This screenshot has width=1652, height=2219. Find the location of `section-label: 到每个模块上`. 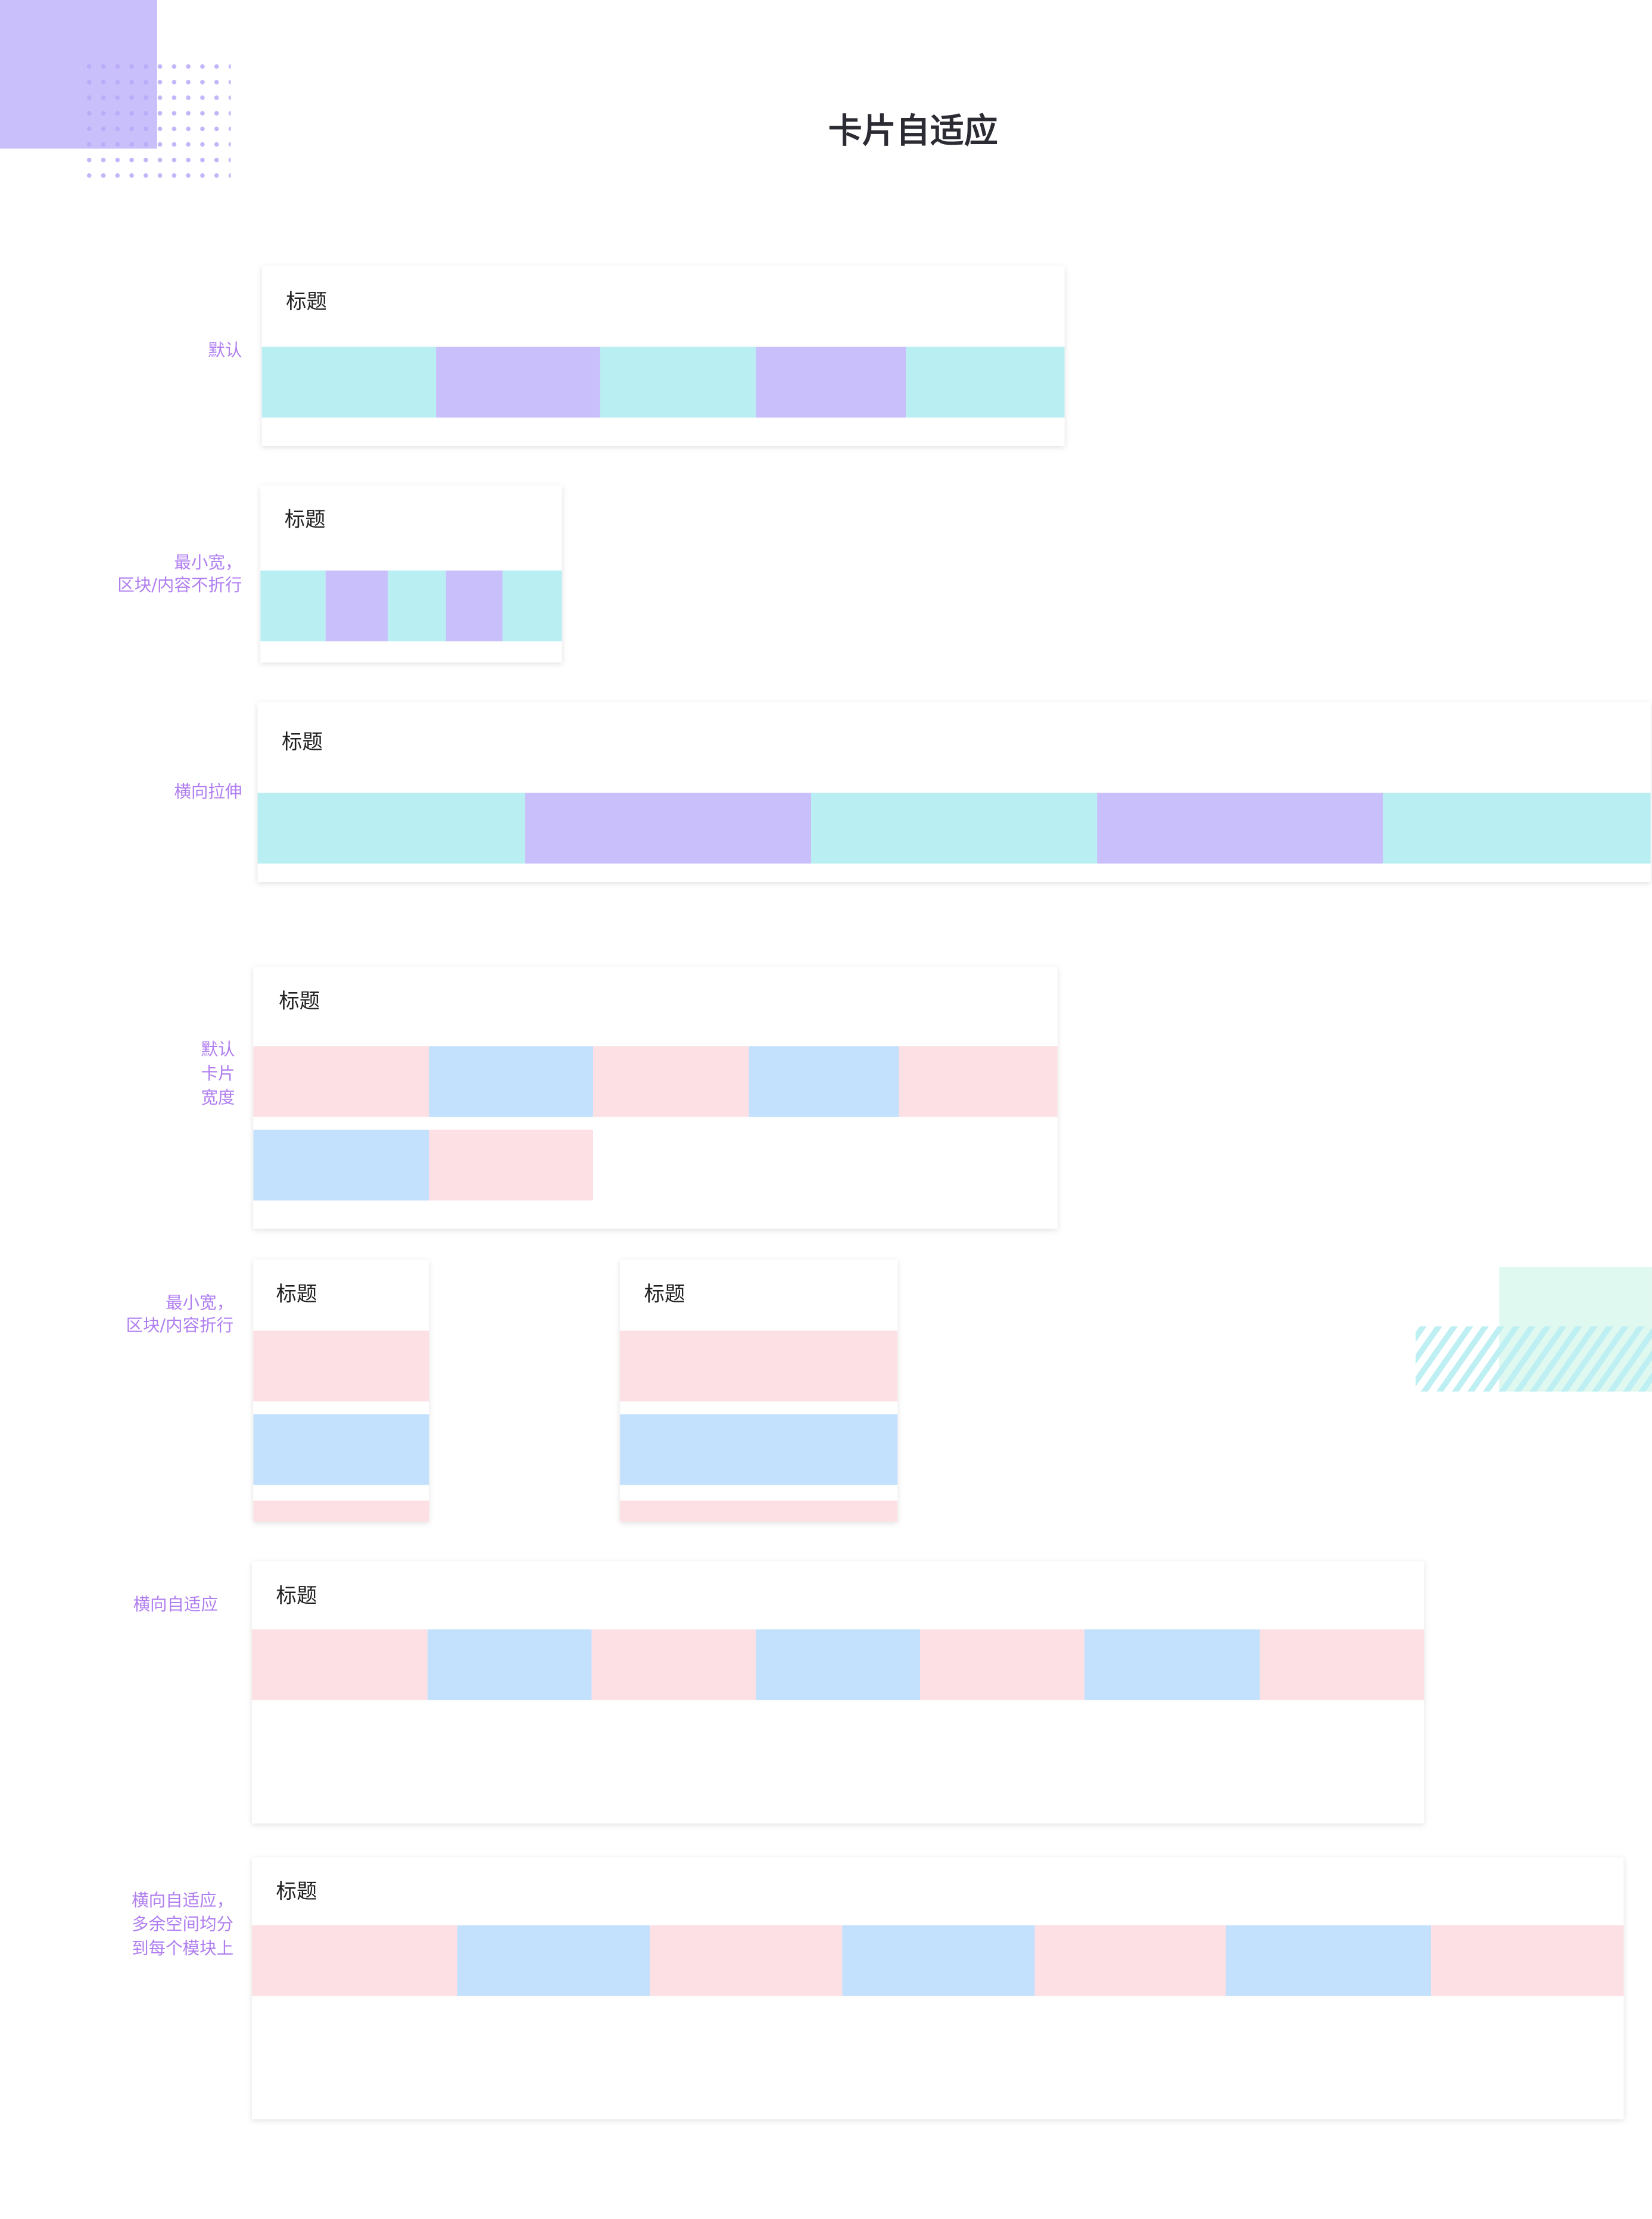

section-label: 到每个模块上 is located at coordinates (182, 1948).